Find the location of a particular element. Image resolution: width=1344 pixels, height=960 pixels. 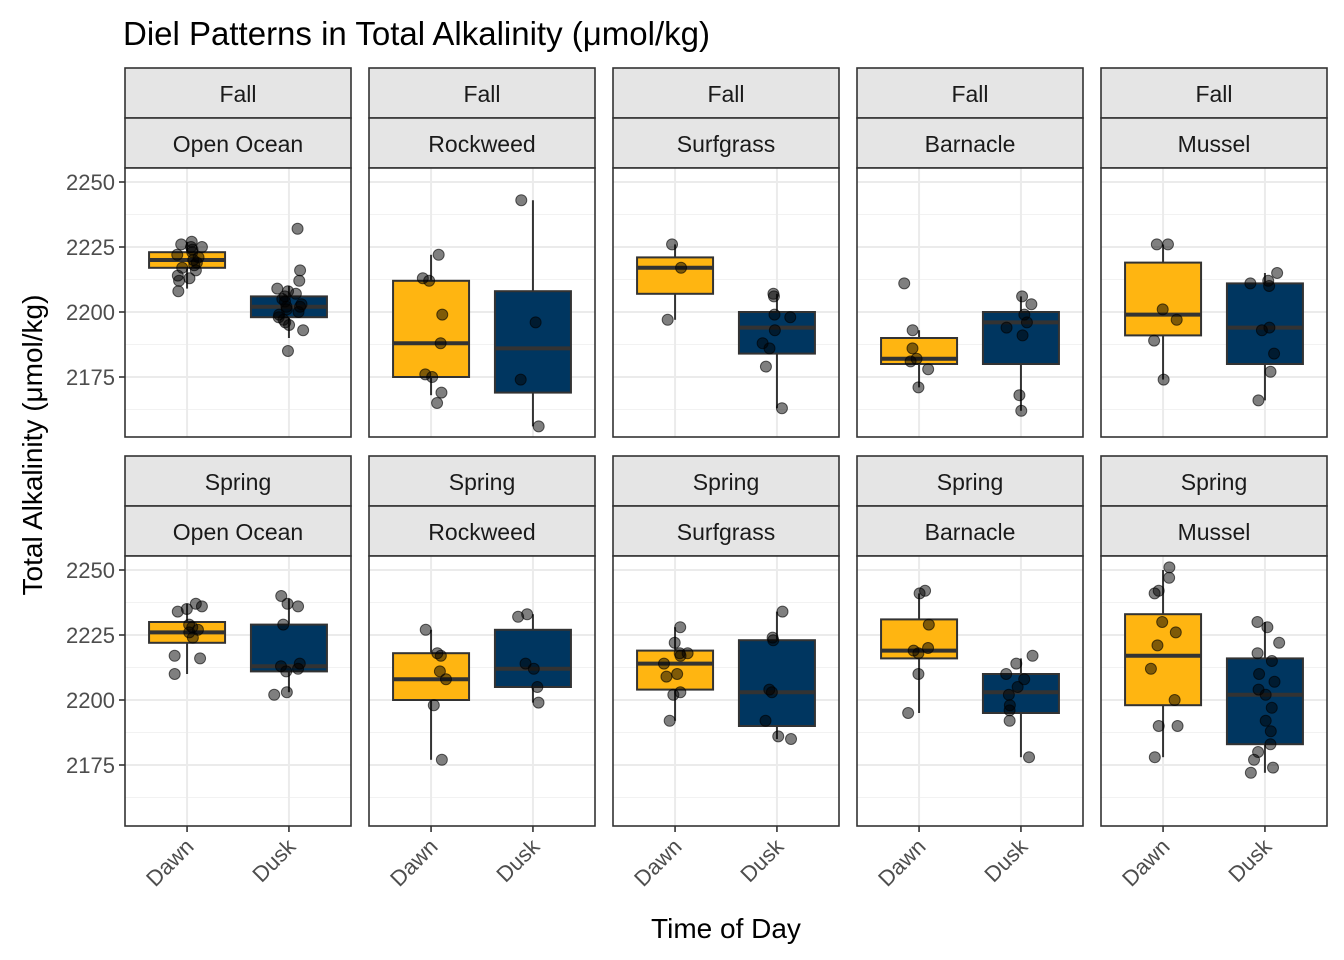

facet-strip-season-label: Fall is located at coordinates (237, 94).